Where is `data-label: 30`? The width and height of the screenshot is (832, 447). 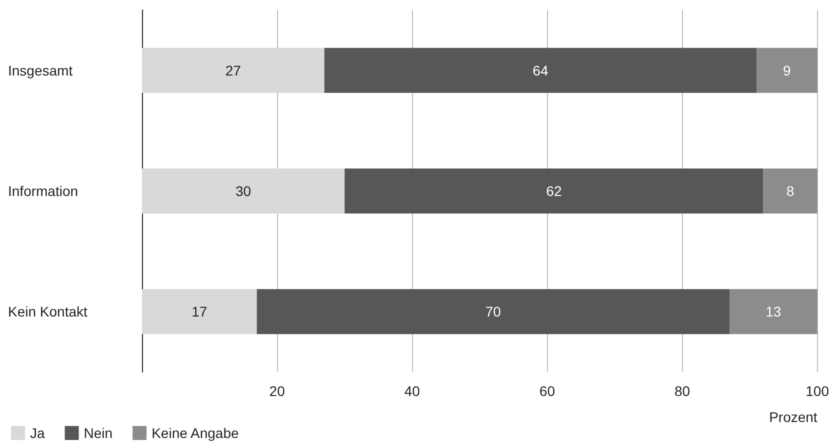 data-label: 30 is located at coordinates (244, 191).